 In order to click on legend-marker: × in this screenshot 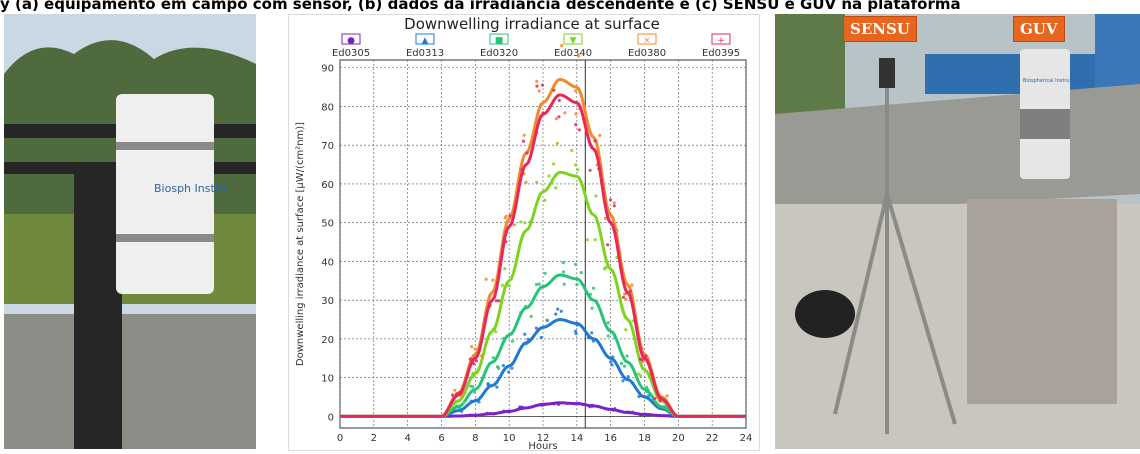, I will do `click(647, 41)`.